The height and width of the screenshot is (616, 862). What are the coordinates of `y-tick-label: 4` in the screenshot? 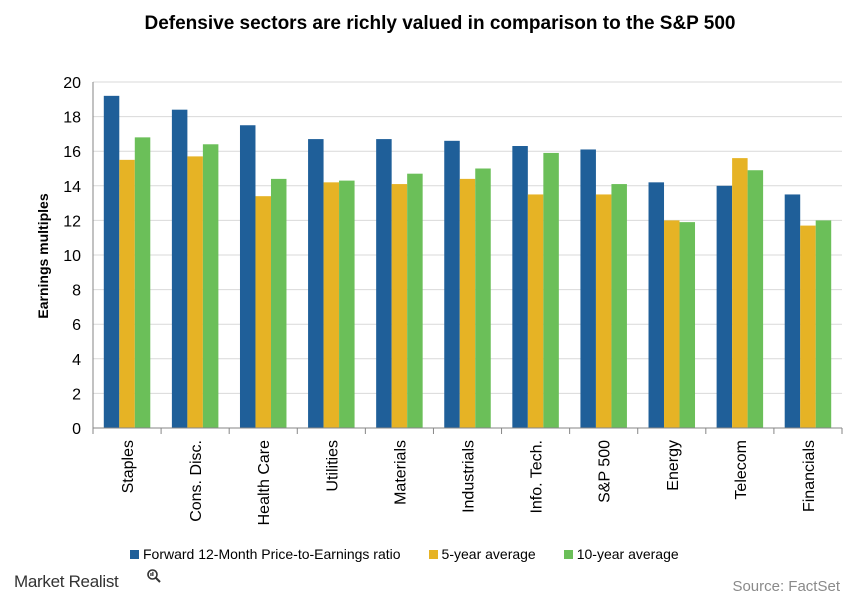 It's located at (76, 360).